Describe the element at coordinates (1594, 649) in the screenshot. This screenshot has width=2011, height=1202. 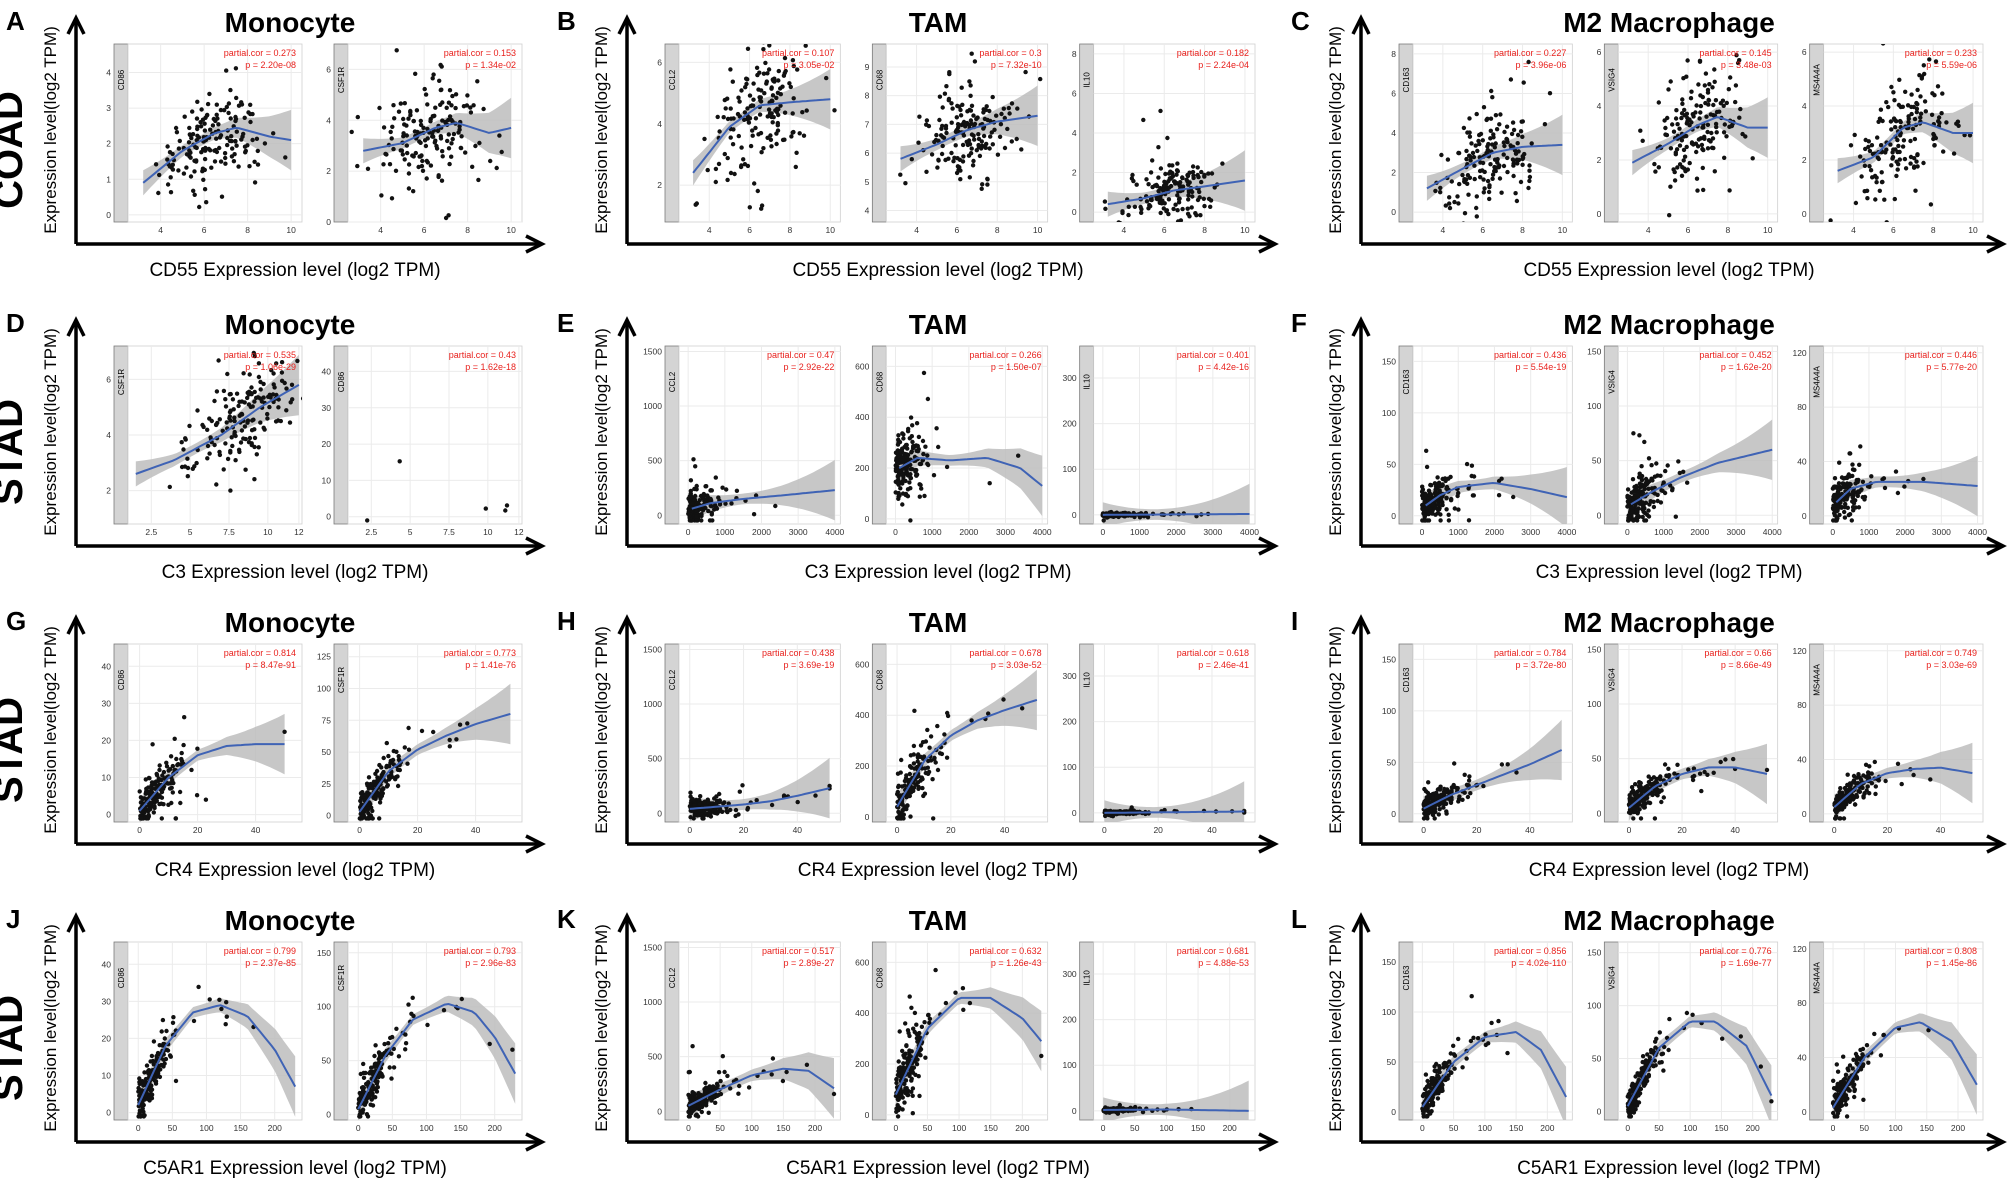
I see `y-tick-label: 150` at that location.